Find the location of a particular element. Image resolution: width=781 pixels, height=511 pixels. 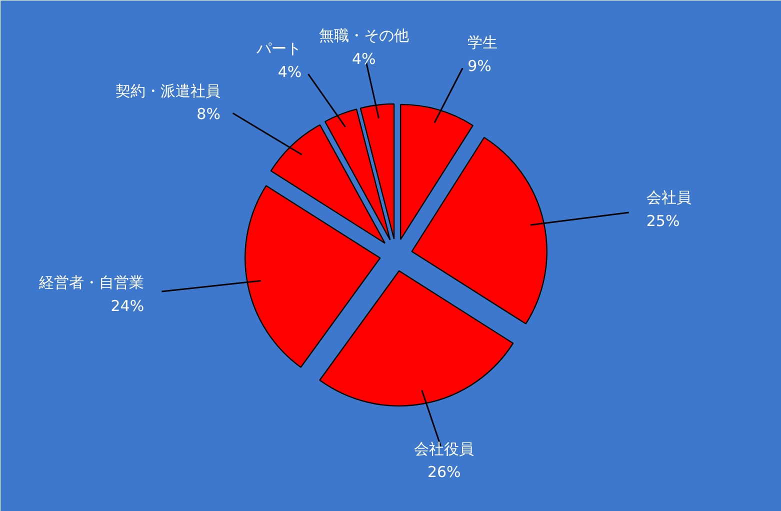

slice-label: パート is located at coordinates (279, 49).